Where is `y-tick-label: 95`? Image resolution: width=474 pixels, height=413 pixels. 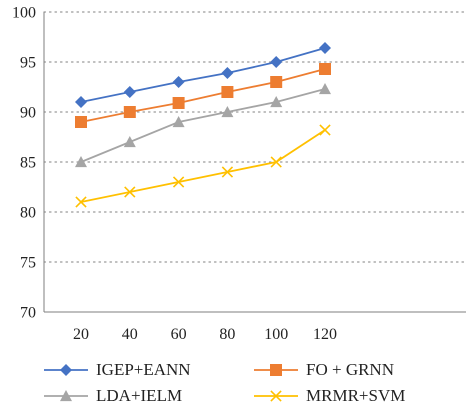
y-tick-label: 95 is located at coordinates (28, 63).